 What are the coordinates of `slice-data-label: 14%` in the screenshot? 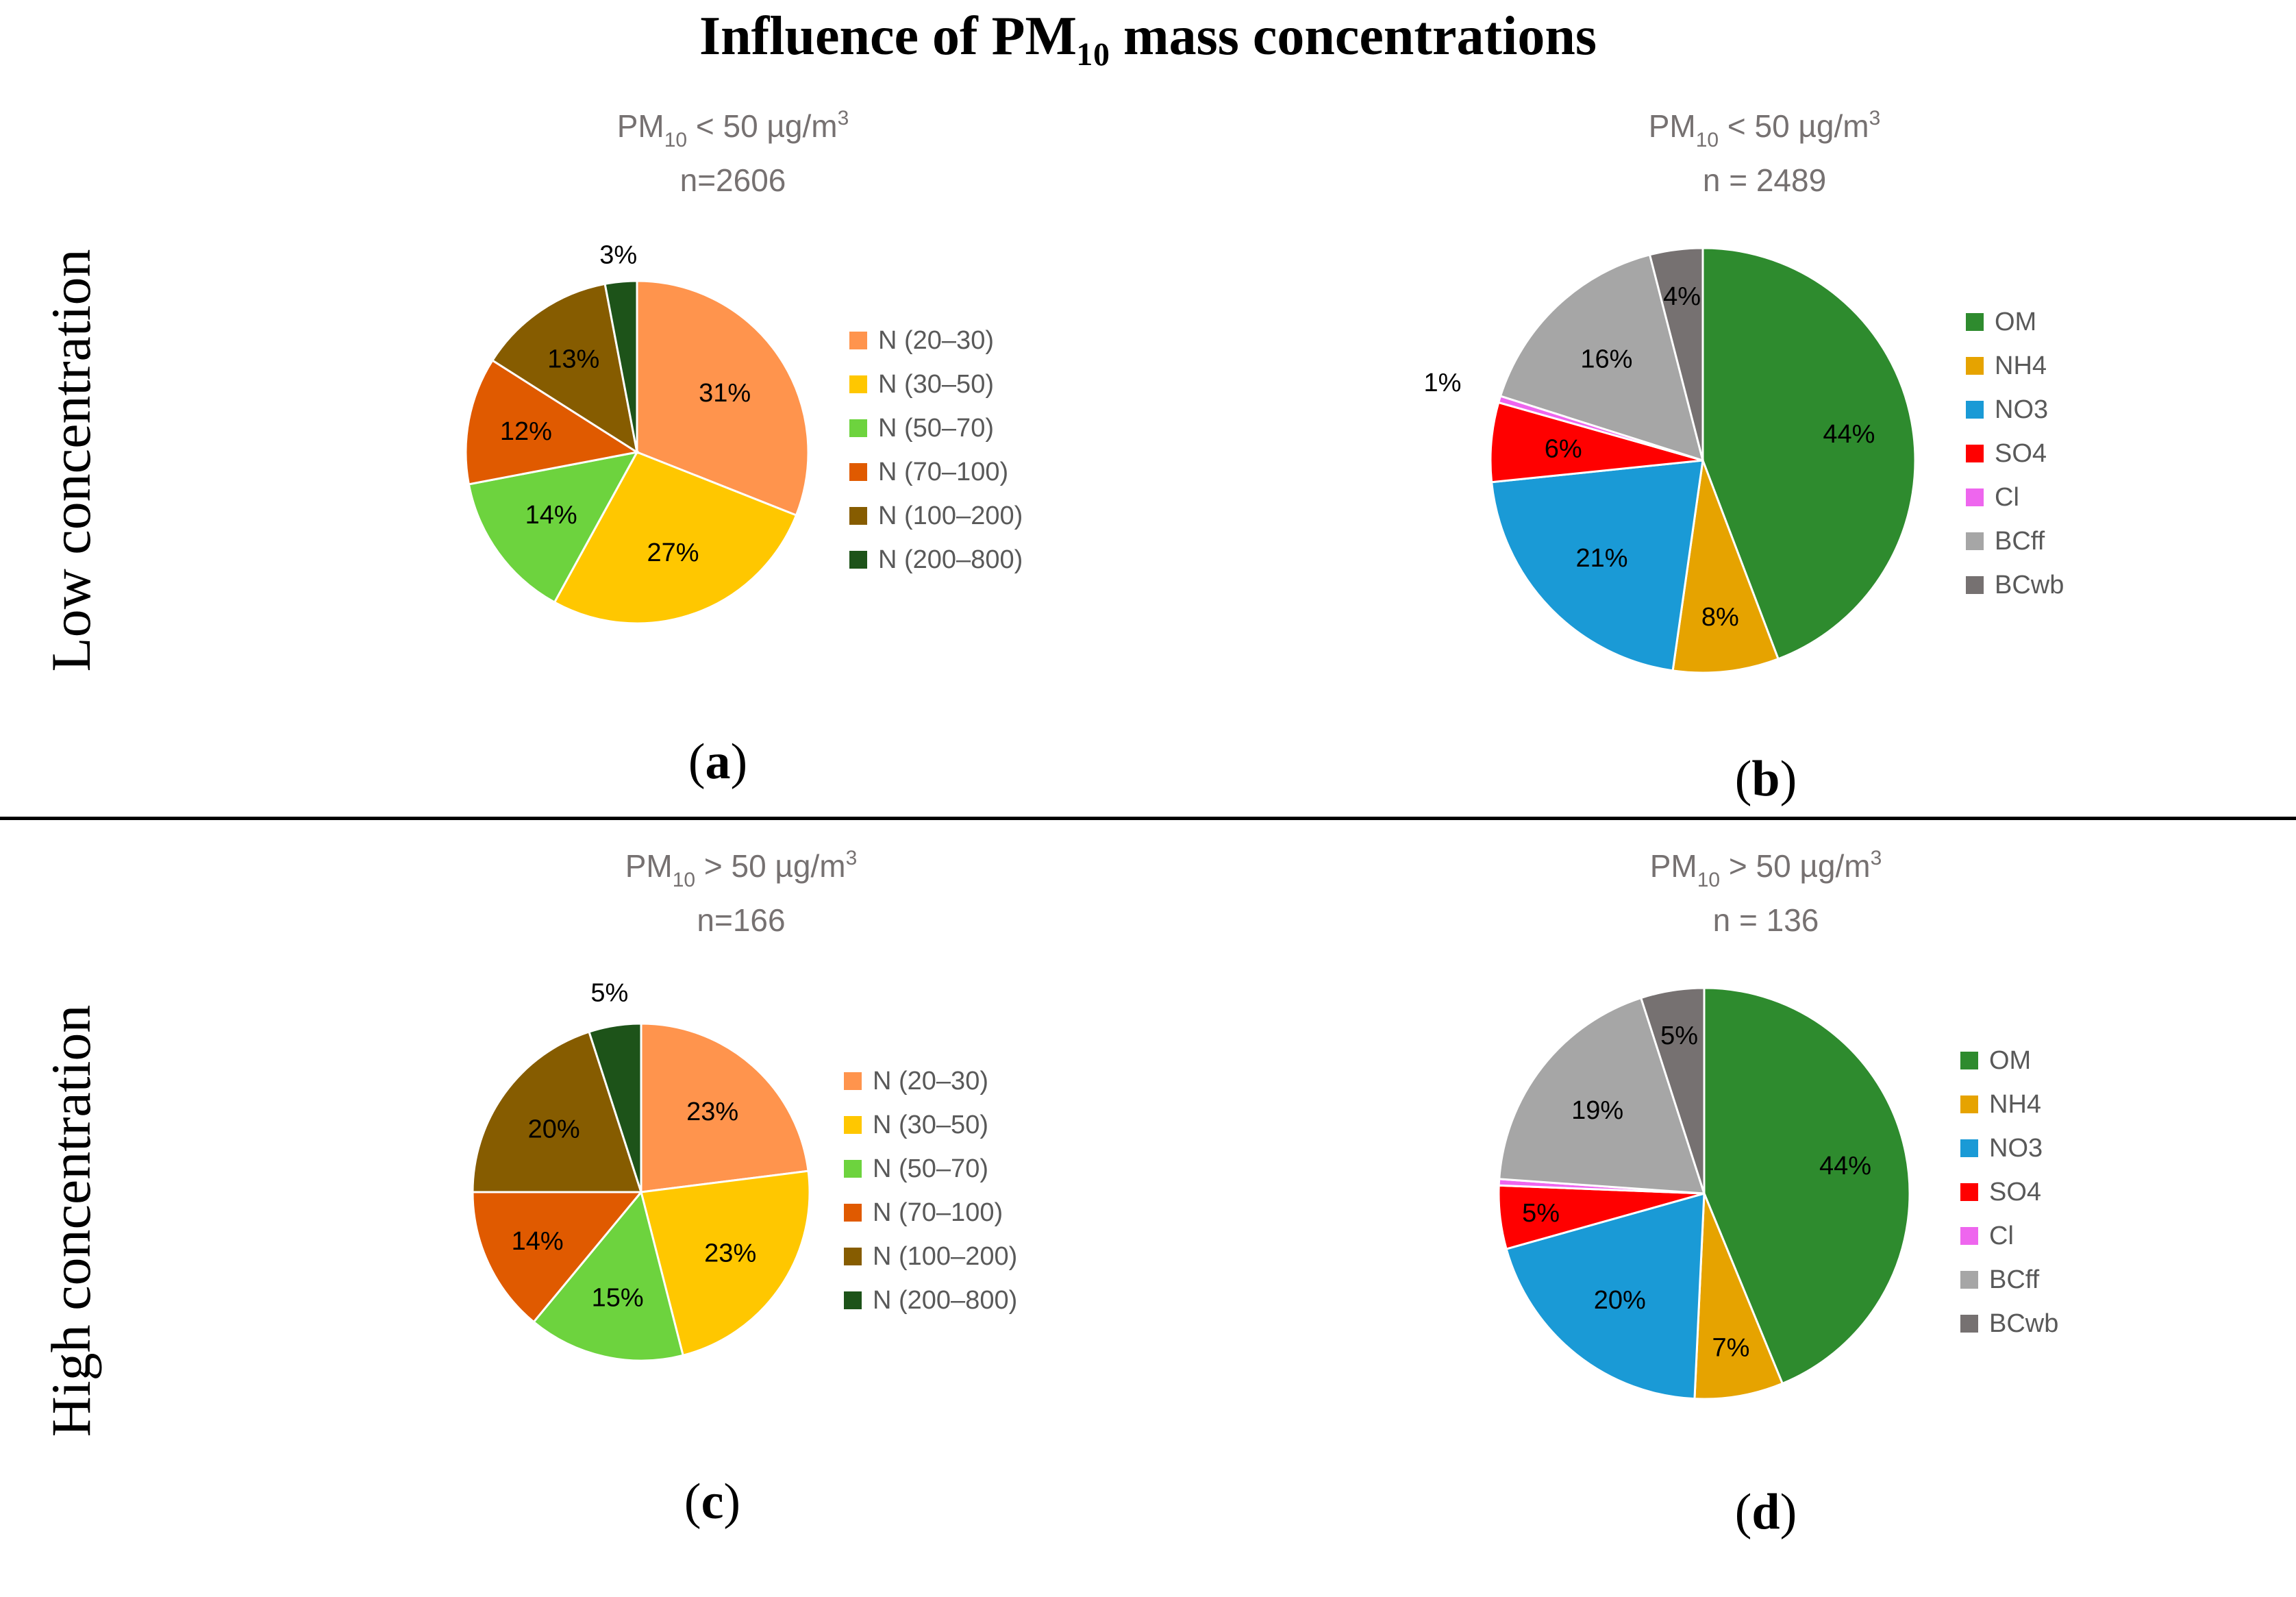 It's located at (551, 515).